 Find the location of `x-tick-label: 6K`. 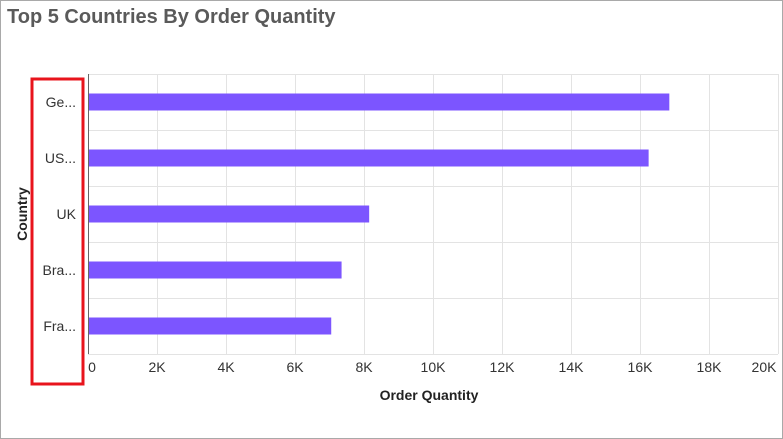

x-tick-label: 6K is located at coordinates (295, 367).